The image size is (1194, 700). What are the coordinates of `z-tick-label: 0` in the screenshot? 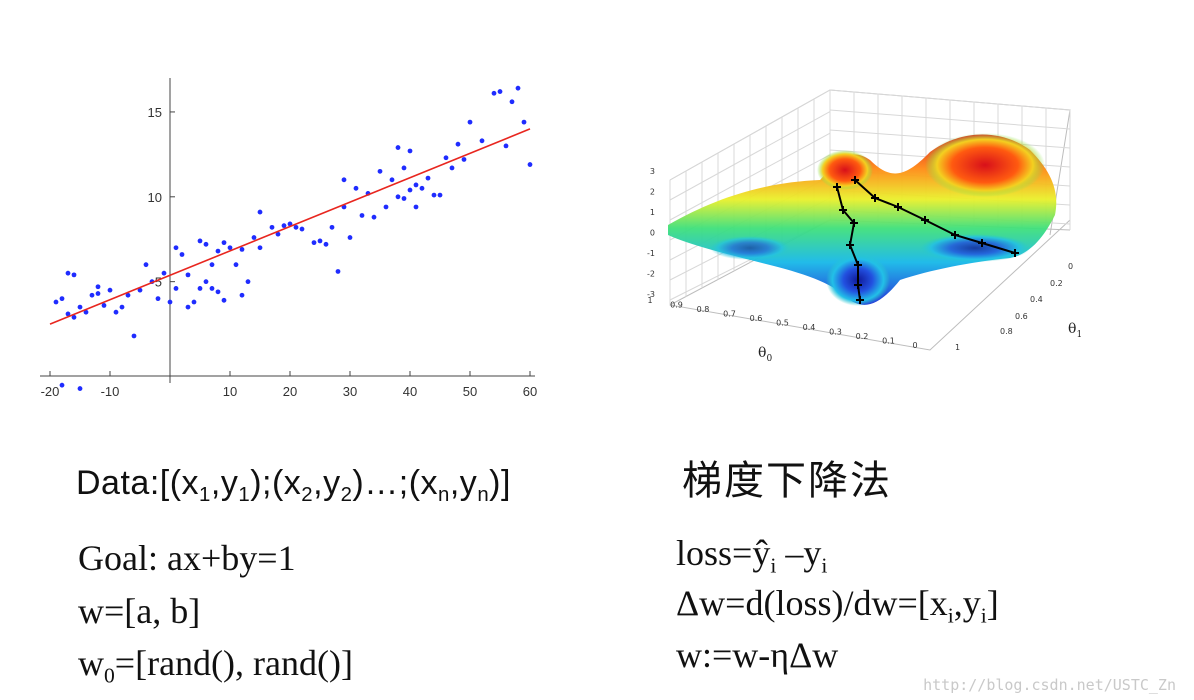 It's located at (652, 233).